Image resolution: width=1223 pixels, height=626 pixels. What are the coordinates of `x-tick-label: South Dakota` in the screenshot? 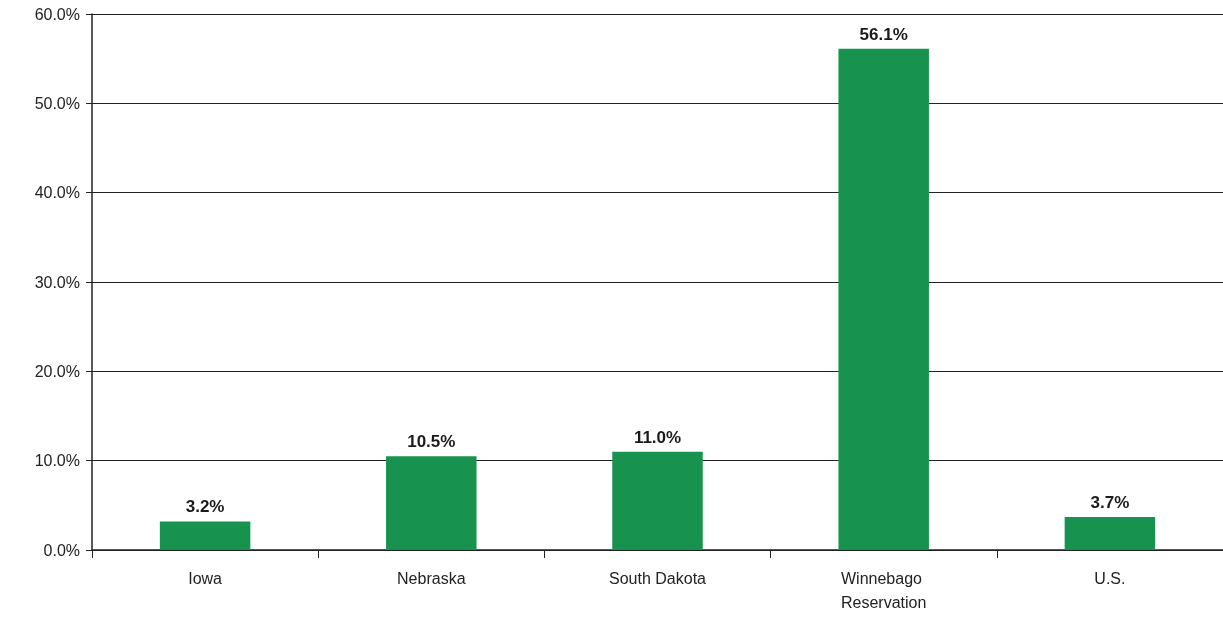 It's located at (658, 578).